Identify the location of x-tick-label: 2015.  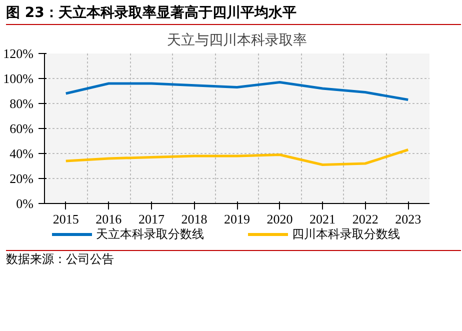
(65, 219).